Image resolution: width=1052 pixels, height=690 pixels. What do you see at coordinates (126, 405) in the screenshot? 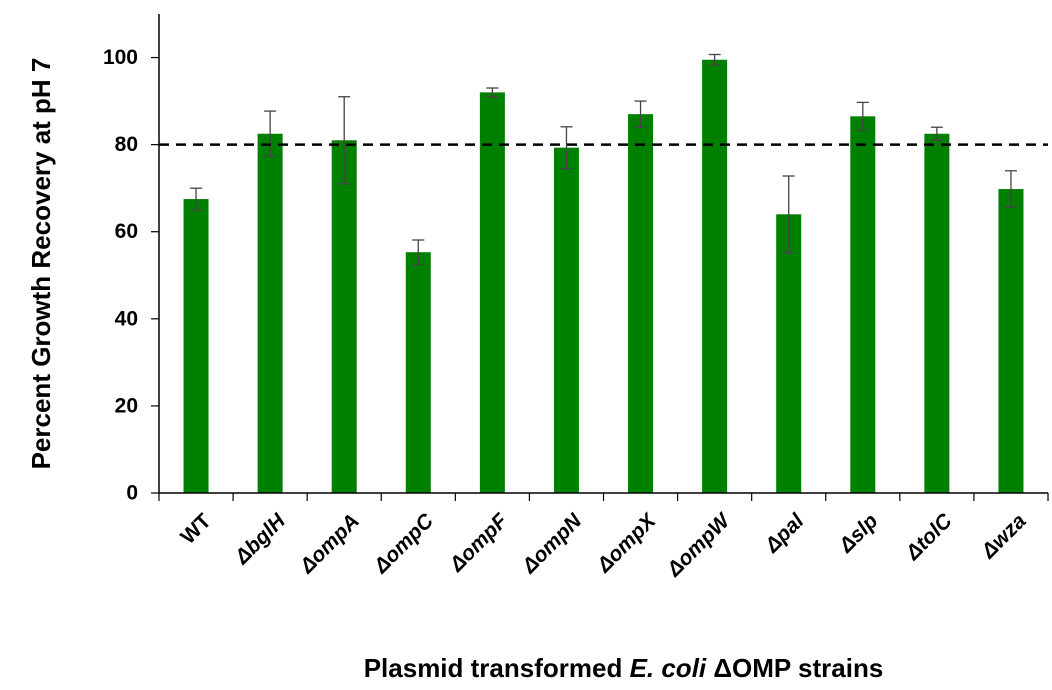
I see `y-tick-label-1: 20` at bounding box center [126, 405].